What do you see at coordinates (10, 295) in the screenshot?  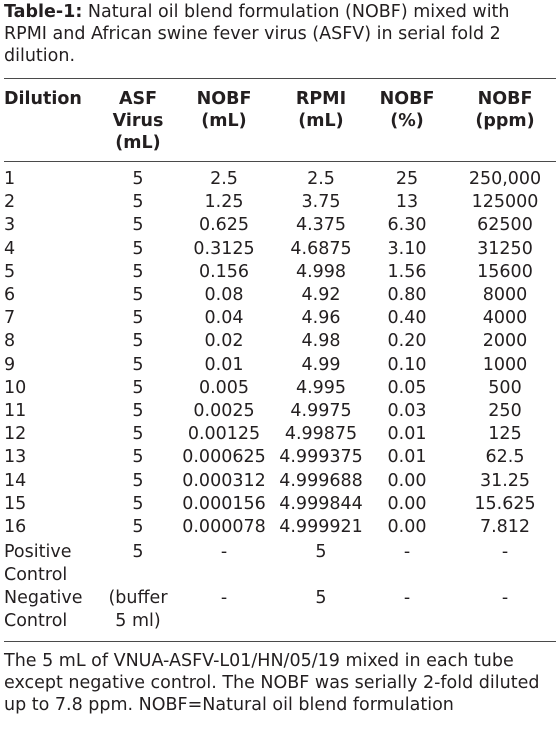 I see `row-label: 6` at bounding box center [10, 295].